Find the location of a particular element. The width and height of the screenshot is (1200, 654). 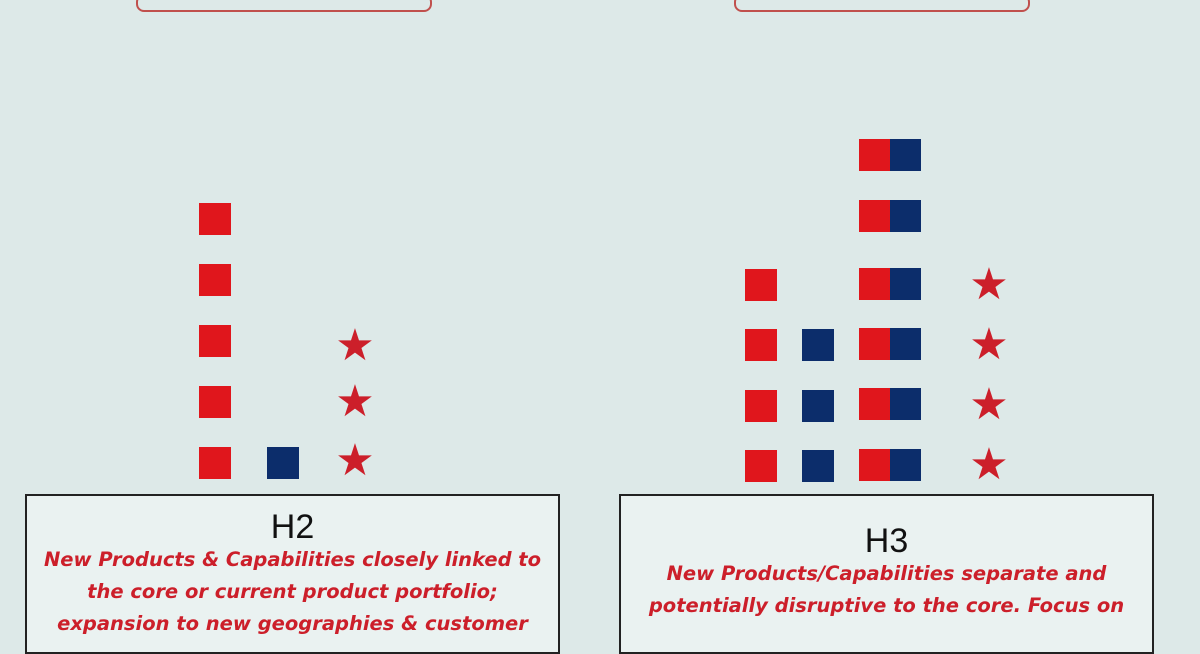

h3-top-box is located at coordinates (882, 6).